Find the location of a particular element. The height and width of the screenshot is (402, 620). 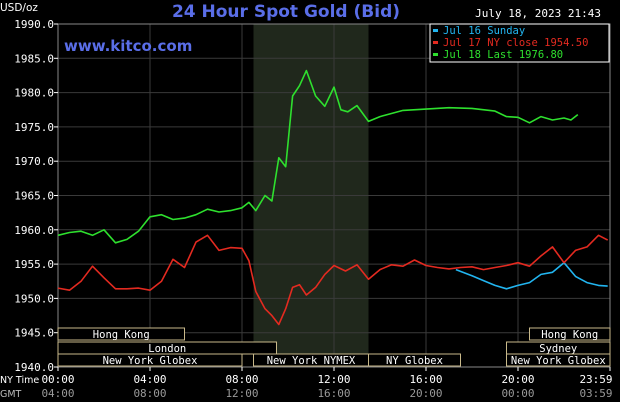

y-tick-label: 1990.0 is located at coordinates (34, 24).